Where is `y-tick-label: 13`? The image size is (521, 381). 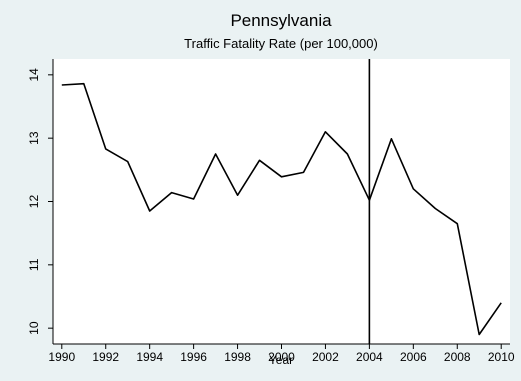
y-tick-label: 13 is located at coordinates (34, 138).